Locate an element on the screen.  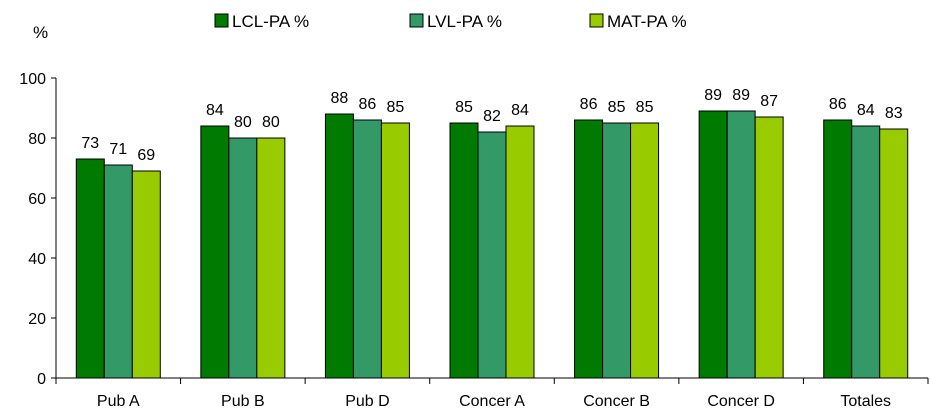
y-tick-label: 40 is located at coordinates (37, 259).